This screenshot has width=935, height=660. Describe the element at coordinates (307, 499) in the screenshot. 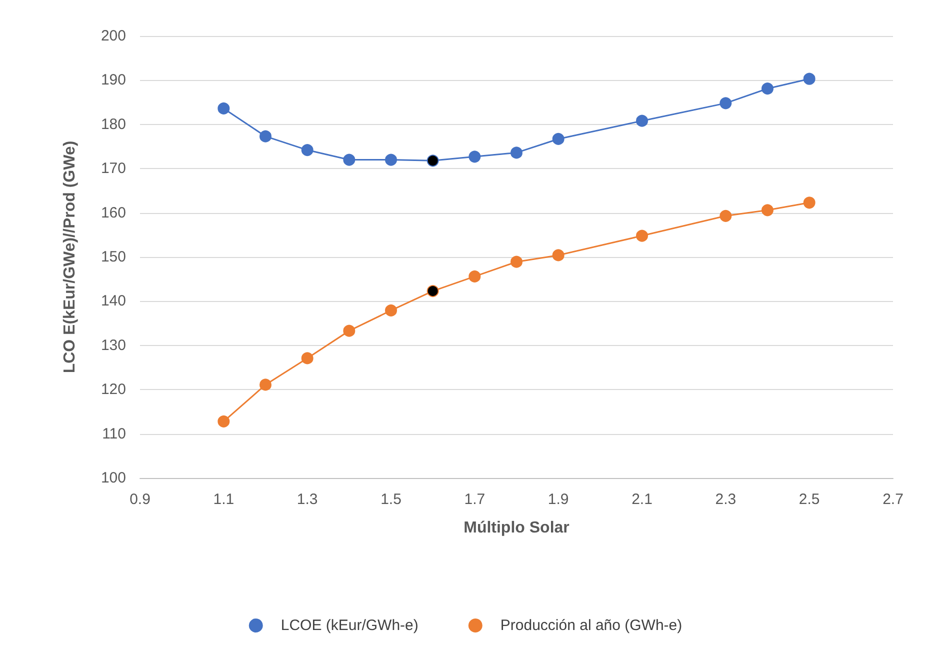

I see `x-tick-label: 1.3` at that location.